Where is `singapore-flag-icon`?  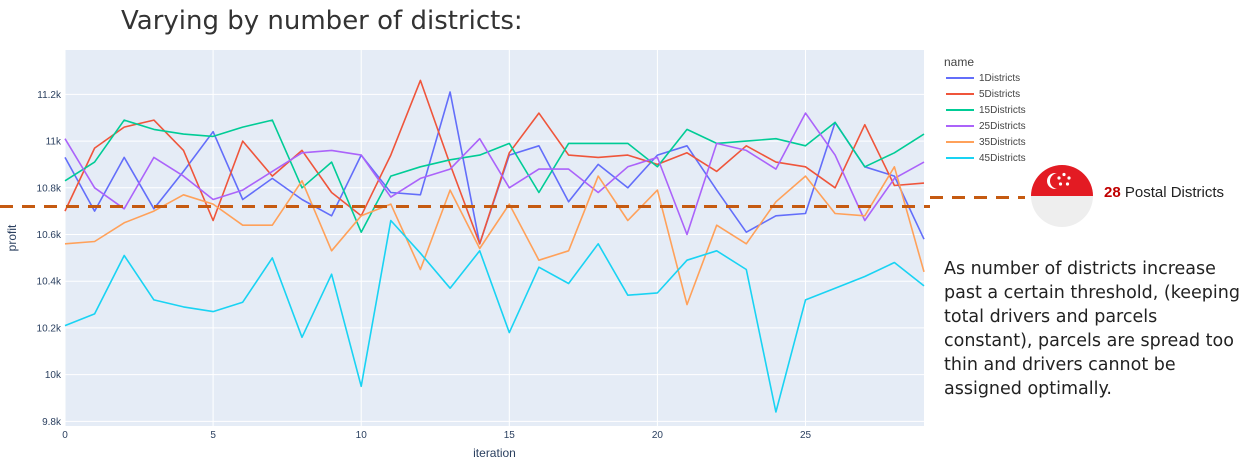 singapore-flag-icon is located at coordinates (1062, 196).